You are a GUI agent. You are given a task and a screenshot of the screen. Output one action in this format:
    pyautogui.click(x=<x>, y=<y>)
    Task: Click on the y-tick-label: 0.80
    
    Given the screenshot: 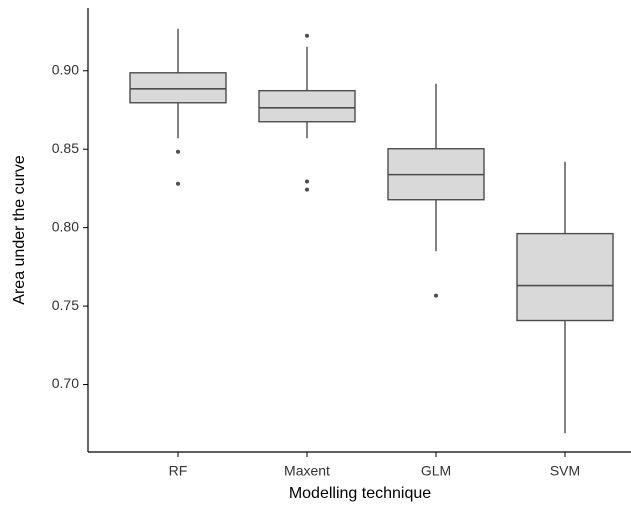 What is the action you would take?
    pyautogui.click(x=65, y=226)
    